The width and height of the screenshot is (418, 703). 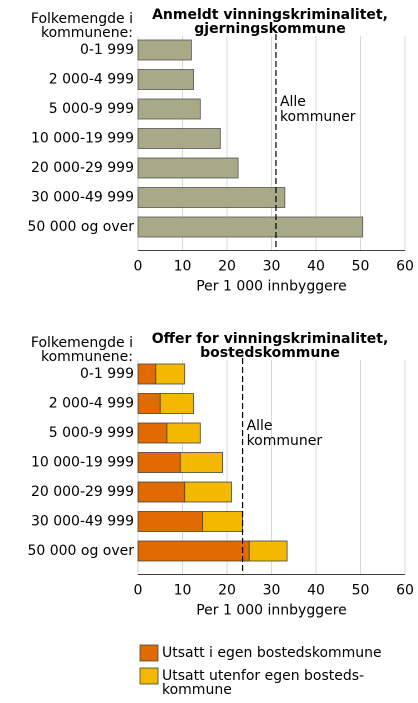 What do you see at coordinates (263, 683) in the screenshot?
I see `legend-label: Utsatt utenfor egen bosteds-kommune` at bounding box center [263, 683].